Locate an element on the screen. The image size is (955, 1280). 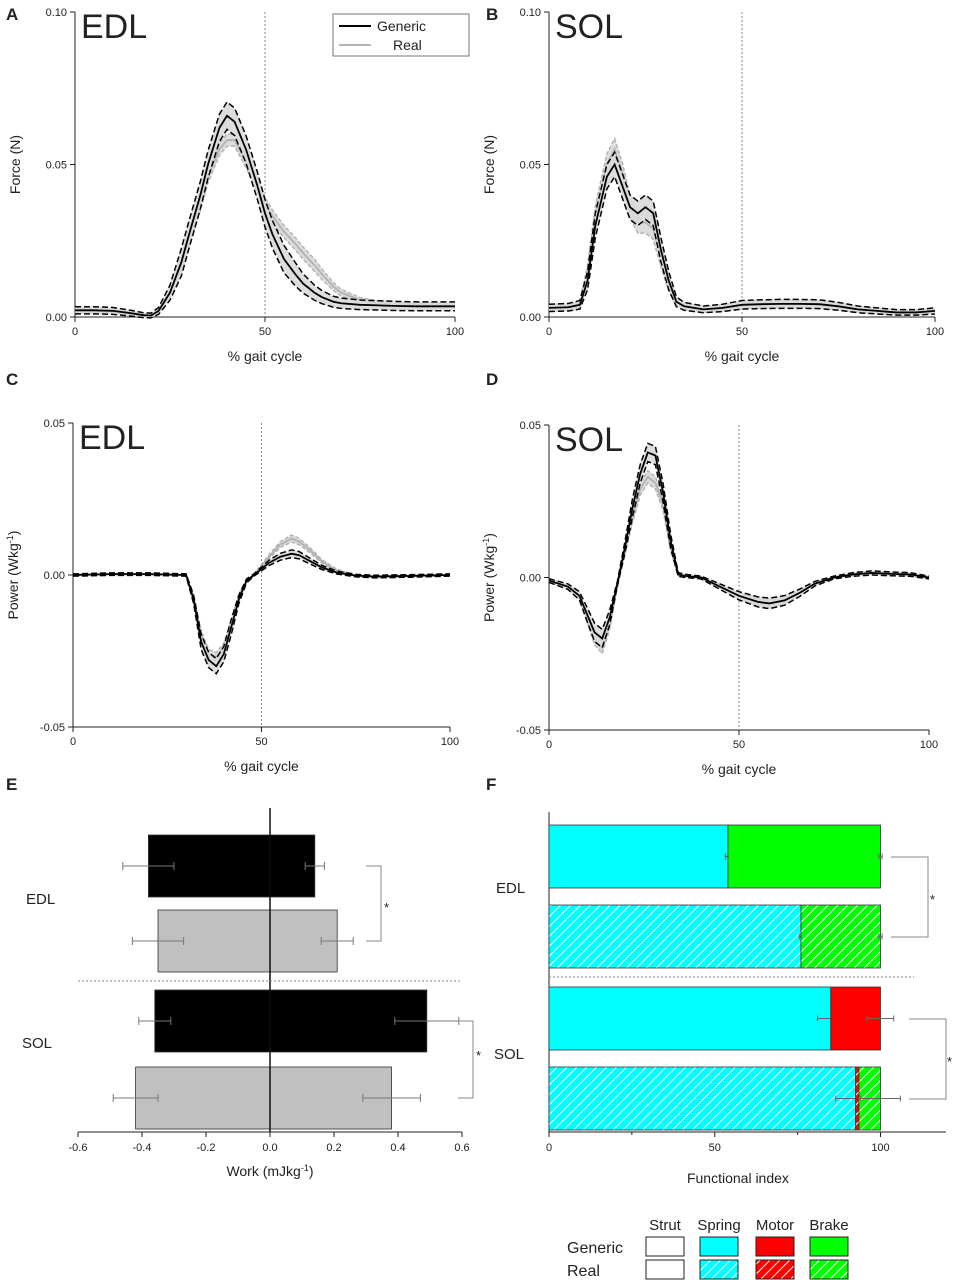
x-tick-label: 0.4 is located at coordinates (397, 1148).